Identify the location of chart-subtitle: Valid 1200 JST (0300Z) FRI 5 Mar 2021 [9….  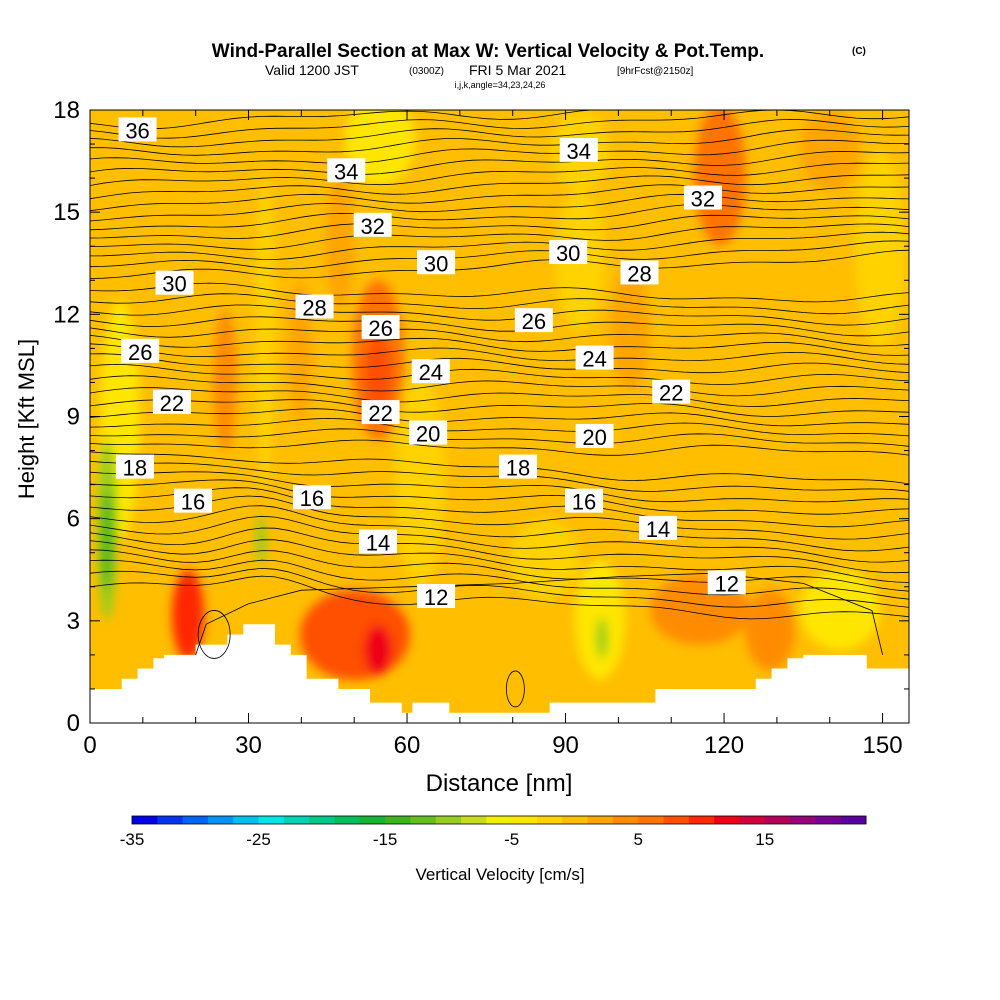
(479, 70).